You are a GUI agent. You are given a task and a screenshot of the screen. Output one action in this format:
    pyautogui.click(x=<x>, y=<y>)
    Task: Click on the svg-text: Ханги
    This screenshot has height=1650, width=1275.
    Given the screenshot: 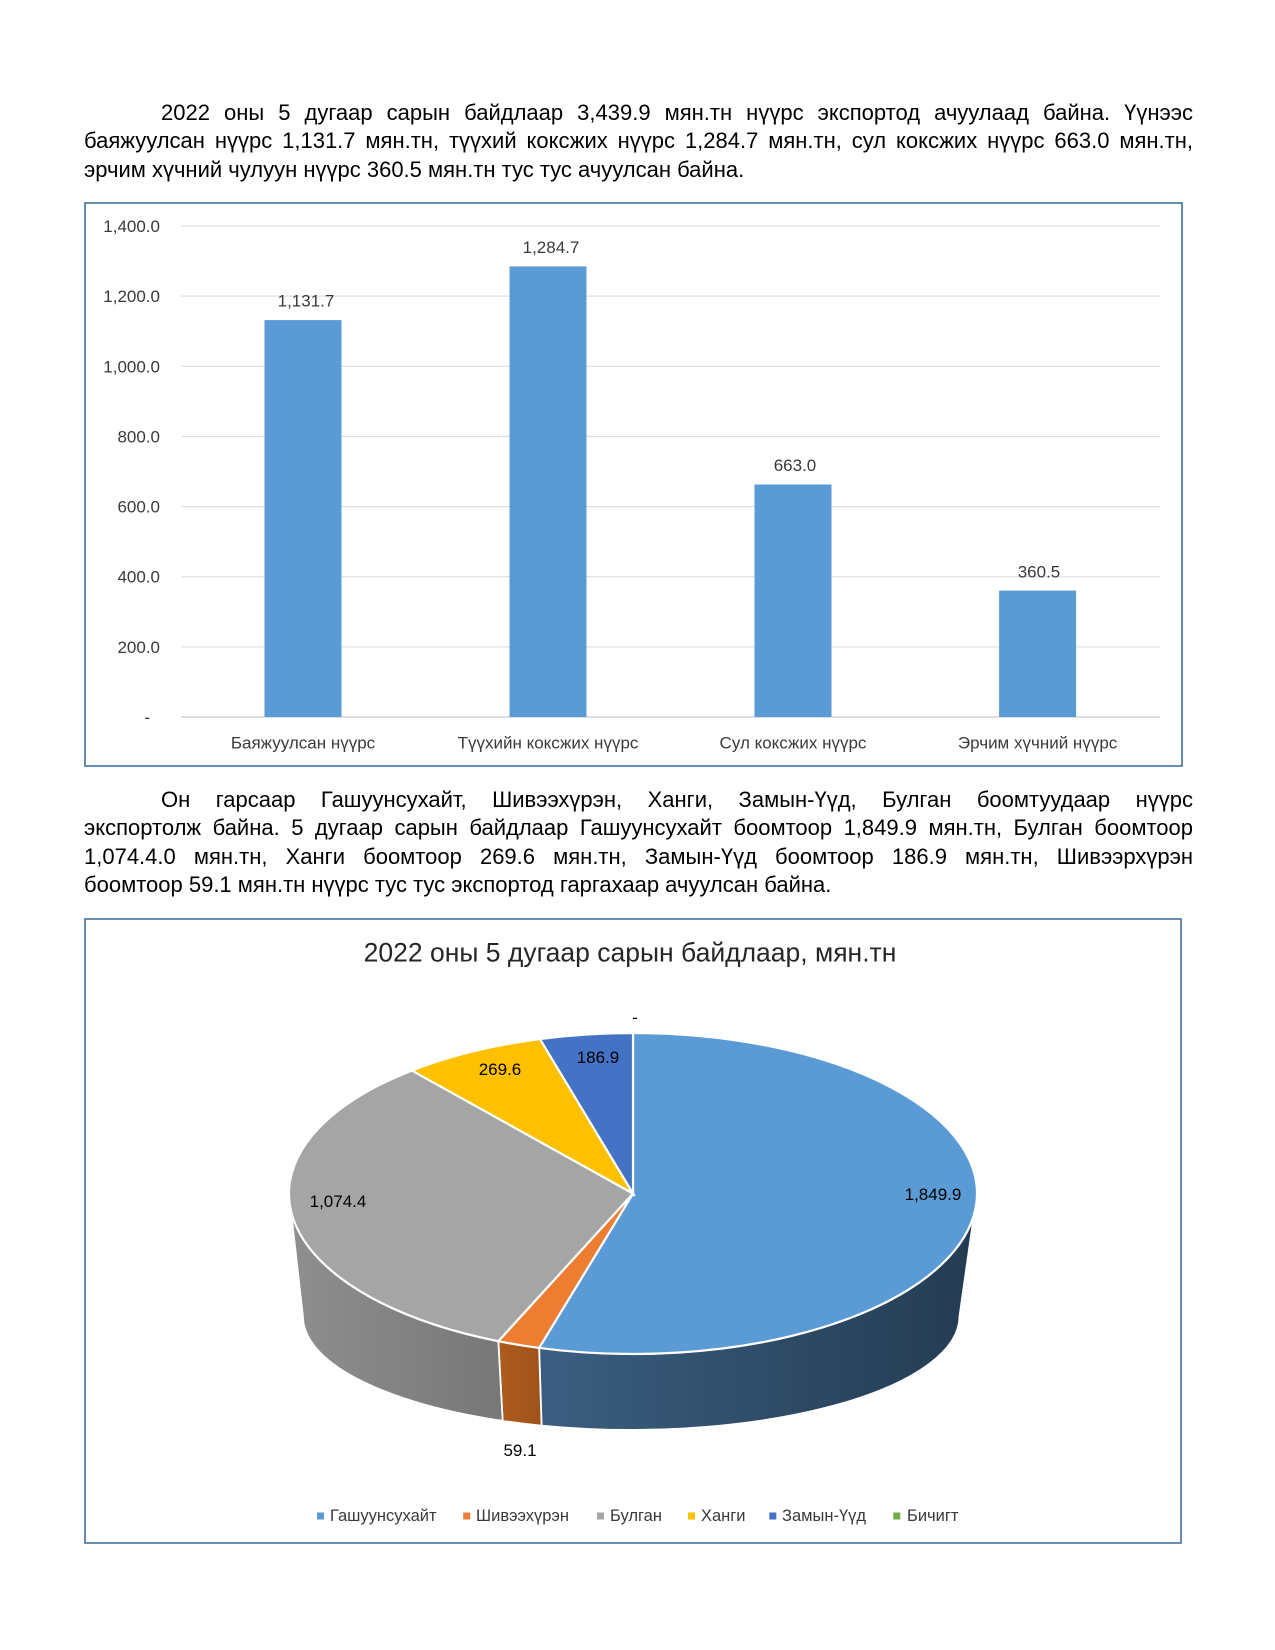 What is the action you would take?
    pyautogui.click(x=723, y=1516)
    